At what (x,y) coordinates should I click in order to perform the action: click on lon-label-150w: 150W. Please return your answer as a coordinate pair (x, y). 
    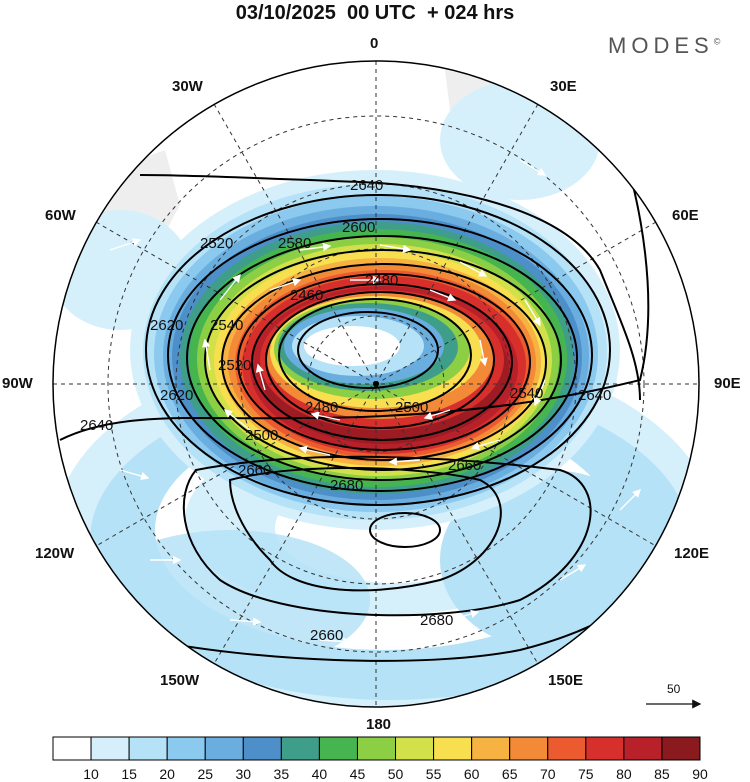
    Looking at the image, I should click on (180, 680).